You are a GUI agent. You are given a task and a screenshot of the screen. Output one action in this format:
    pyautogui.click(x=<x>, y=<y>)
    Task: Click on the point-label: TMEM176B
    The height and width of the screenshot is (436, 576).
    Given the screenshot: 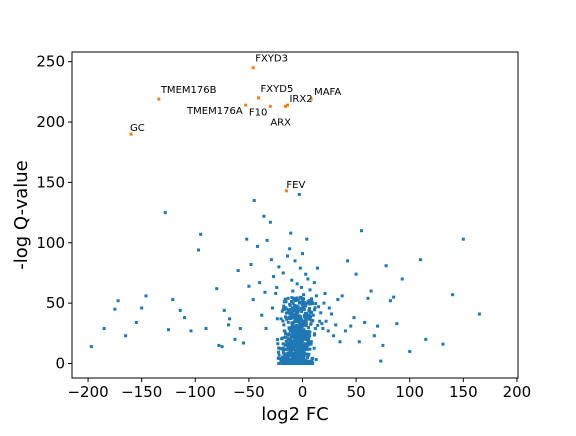 What is the action you would take?
    pyautogui.click(x=188, y=90)
    